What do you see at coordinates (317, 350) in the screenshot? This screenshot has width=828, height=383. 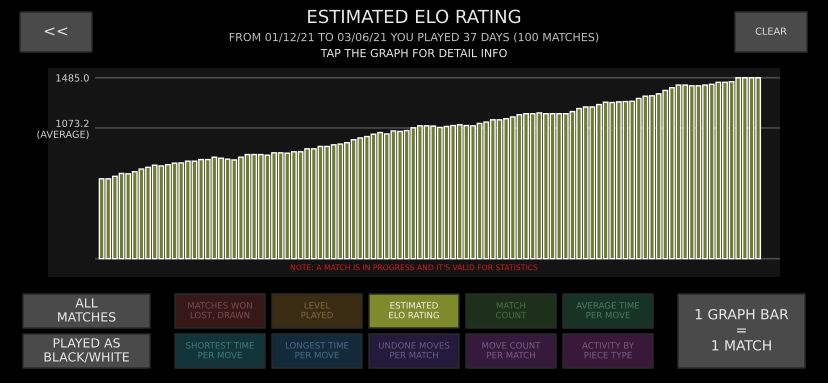 I see `text: LONGEST TIME PER MOVE` at bounding box center [317, 350].